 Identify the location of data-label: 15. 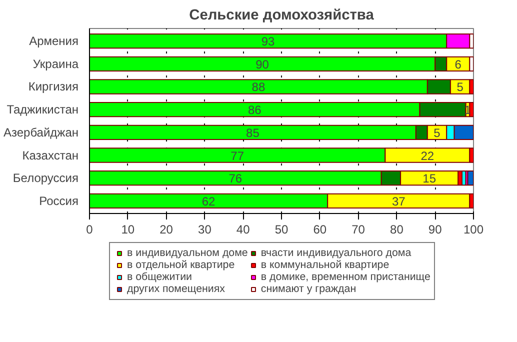
(429, 179).